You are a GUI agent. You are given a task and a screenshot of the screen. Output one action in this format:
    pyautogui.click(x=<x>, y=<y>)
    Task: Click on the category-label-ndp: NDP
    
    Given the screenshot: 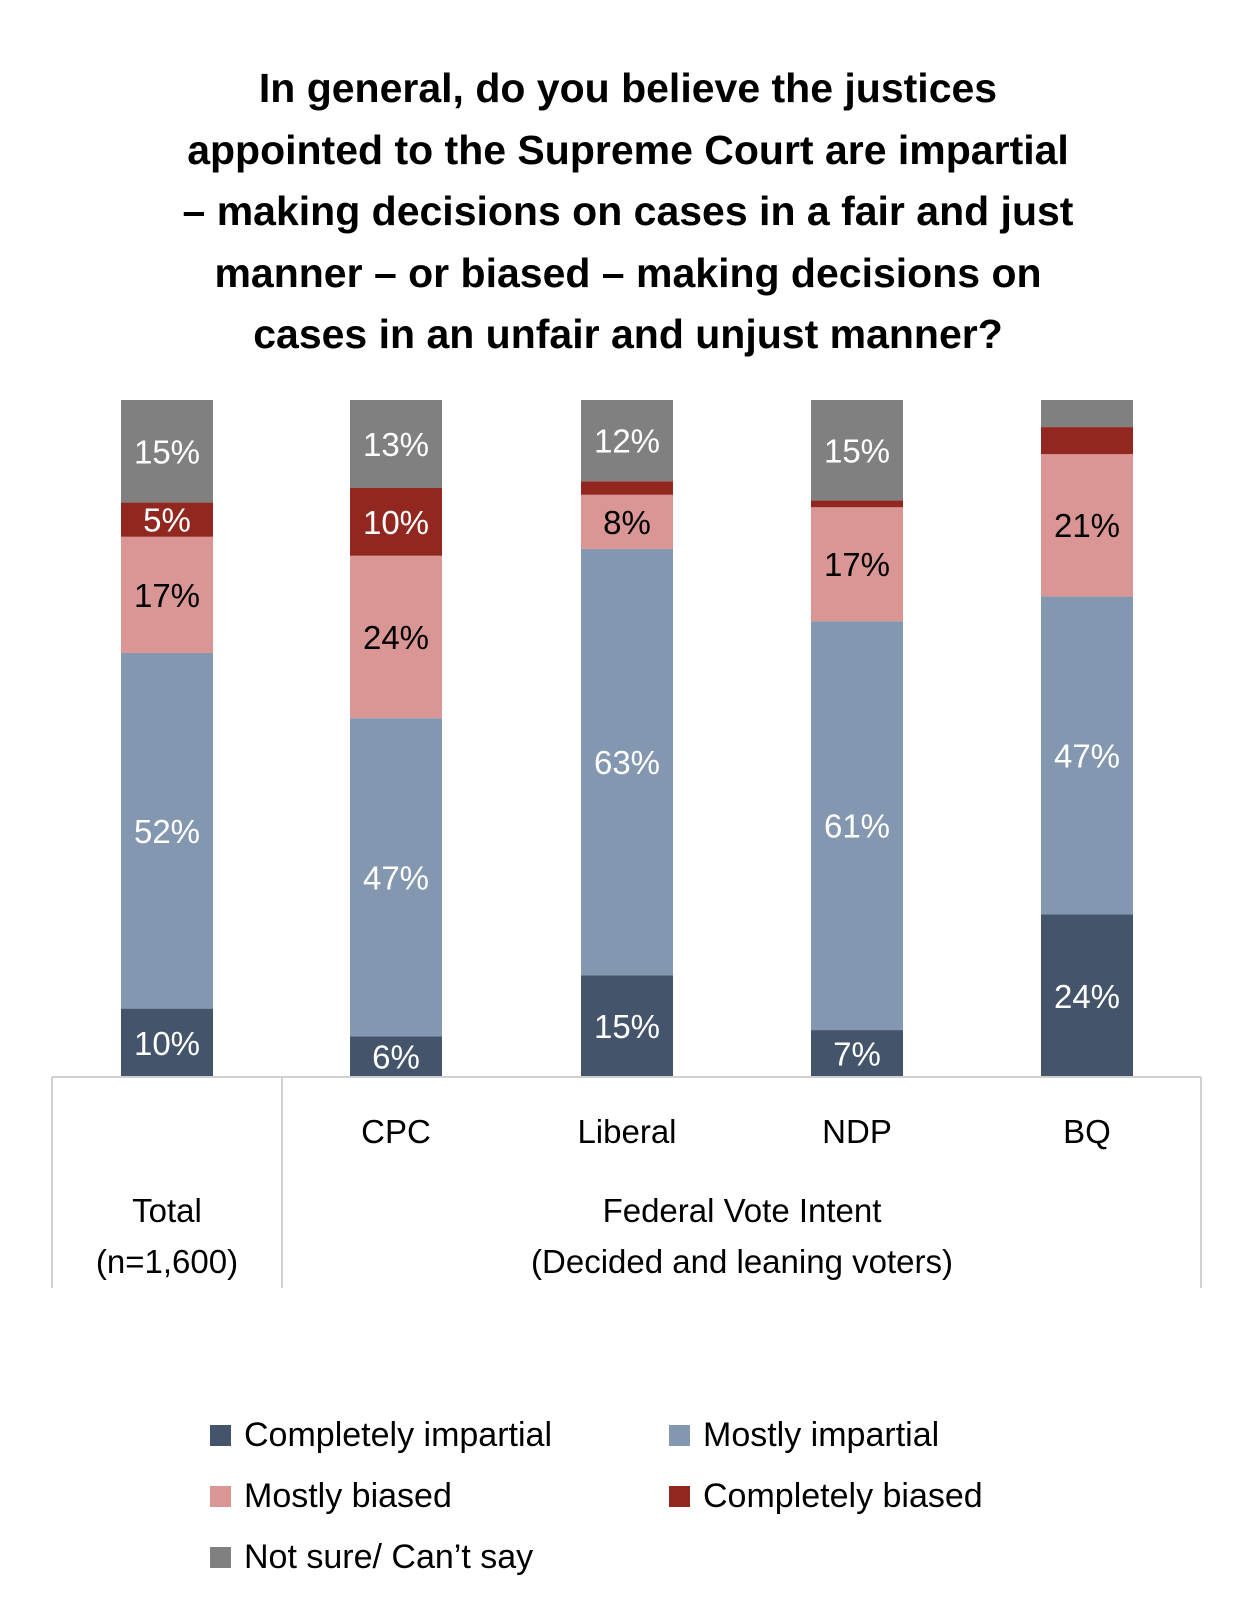 What is the action you would take?
    pyautogui.click(x=857, y=1131)
    